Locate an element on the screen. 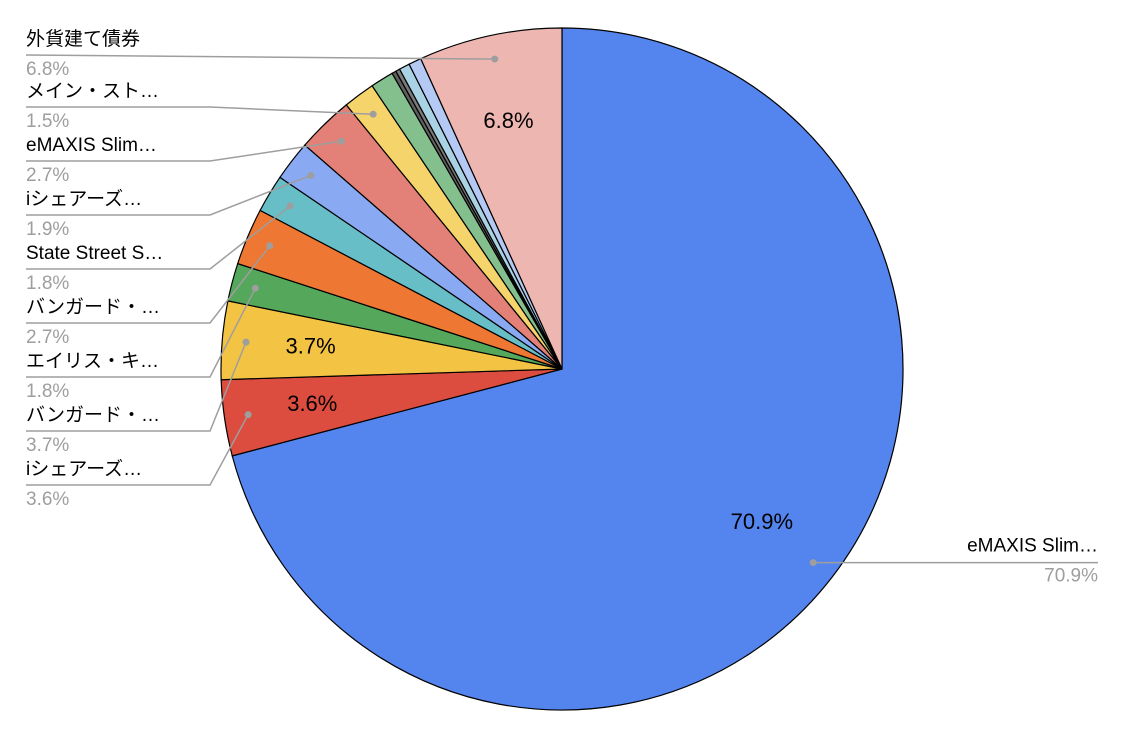 The image size is (1126, 742). pie-slice is located at coordinates (491, 198).